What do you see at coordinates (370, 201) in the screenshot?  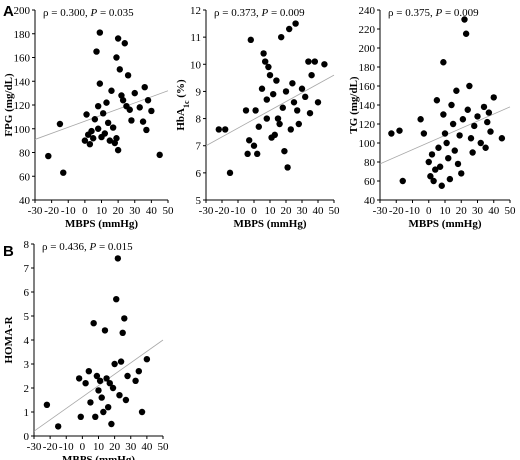 I see `y-tick-label: 40` at bounding box center [370, 201].